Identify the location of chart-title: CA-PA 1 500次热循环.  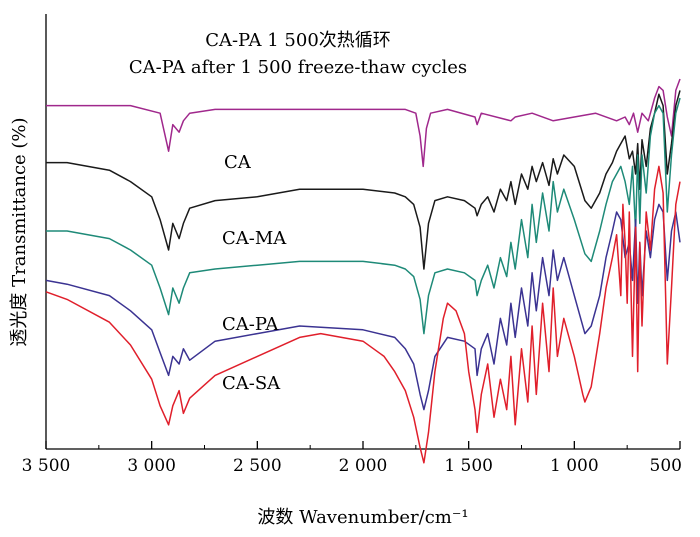
(298, 40).